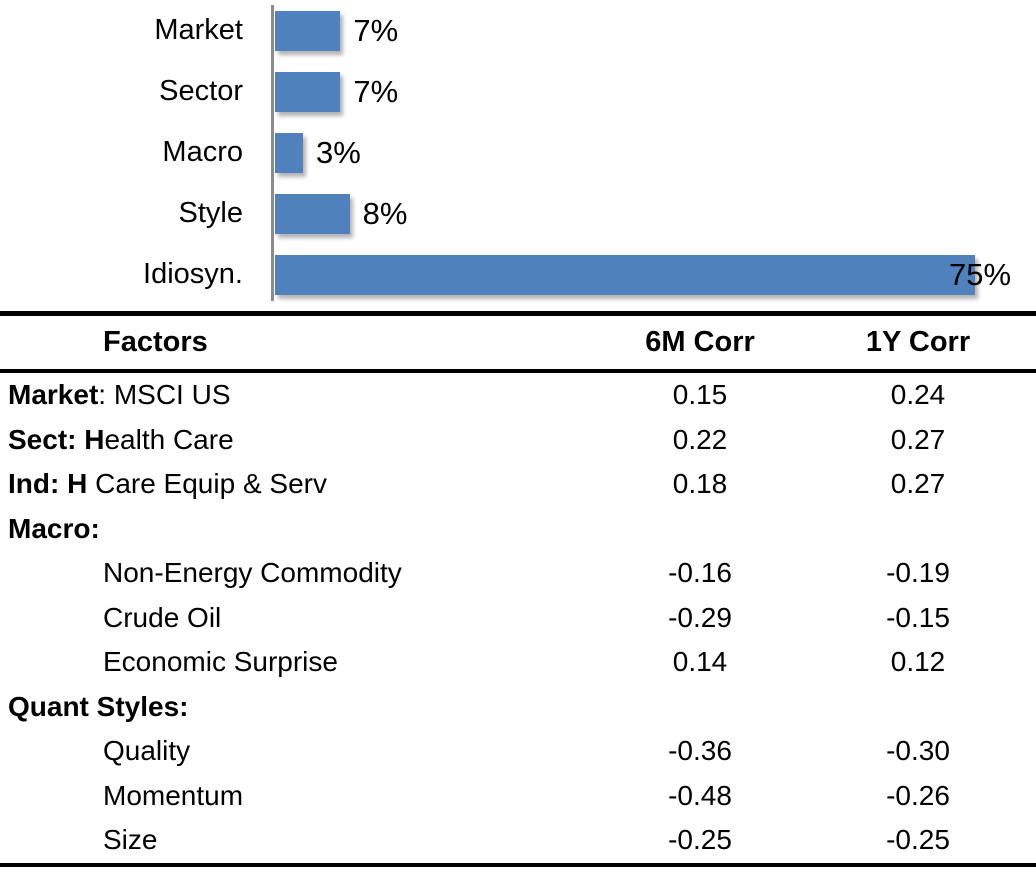 This screenshot has width=1036, height=870. Describe the element at coordinates (918, 395) in the screenshot. I see `corr-1y-value: 0.24` at that location.